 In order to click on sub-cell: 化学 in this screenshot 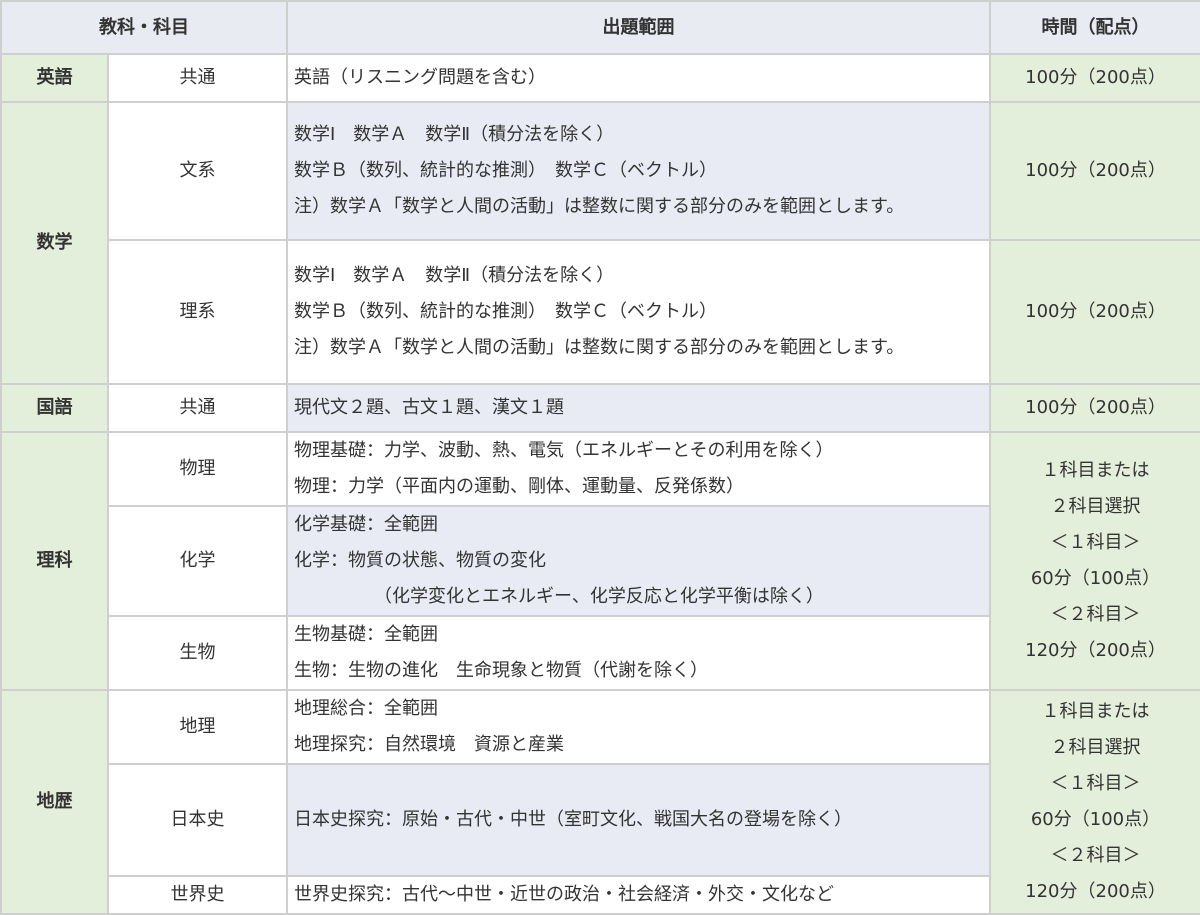, I will do `click(197, 561)`.